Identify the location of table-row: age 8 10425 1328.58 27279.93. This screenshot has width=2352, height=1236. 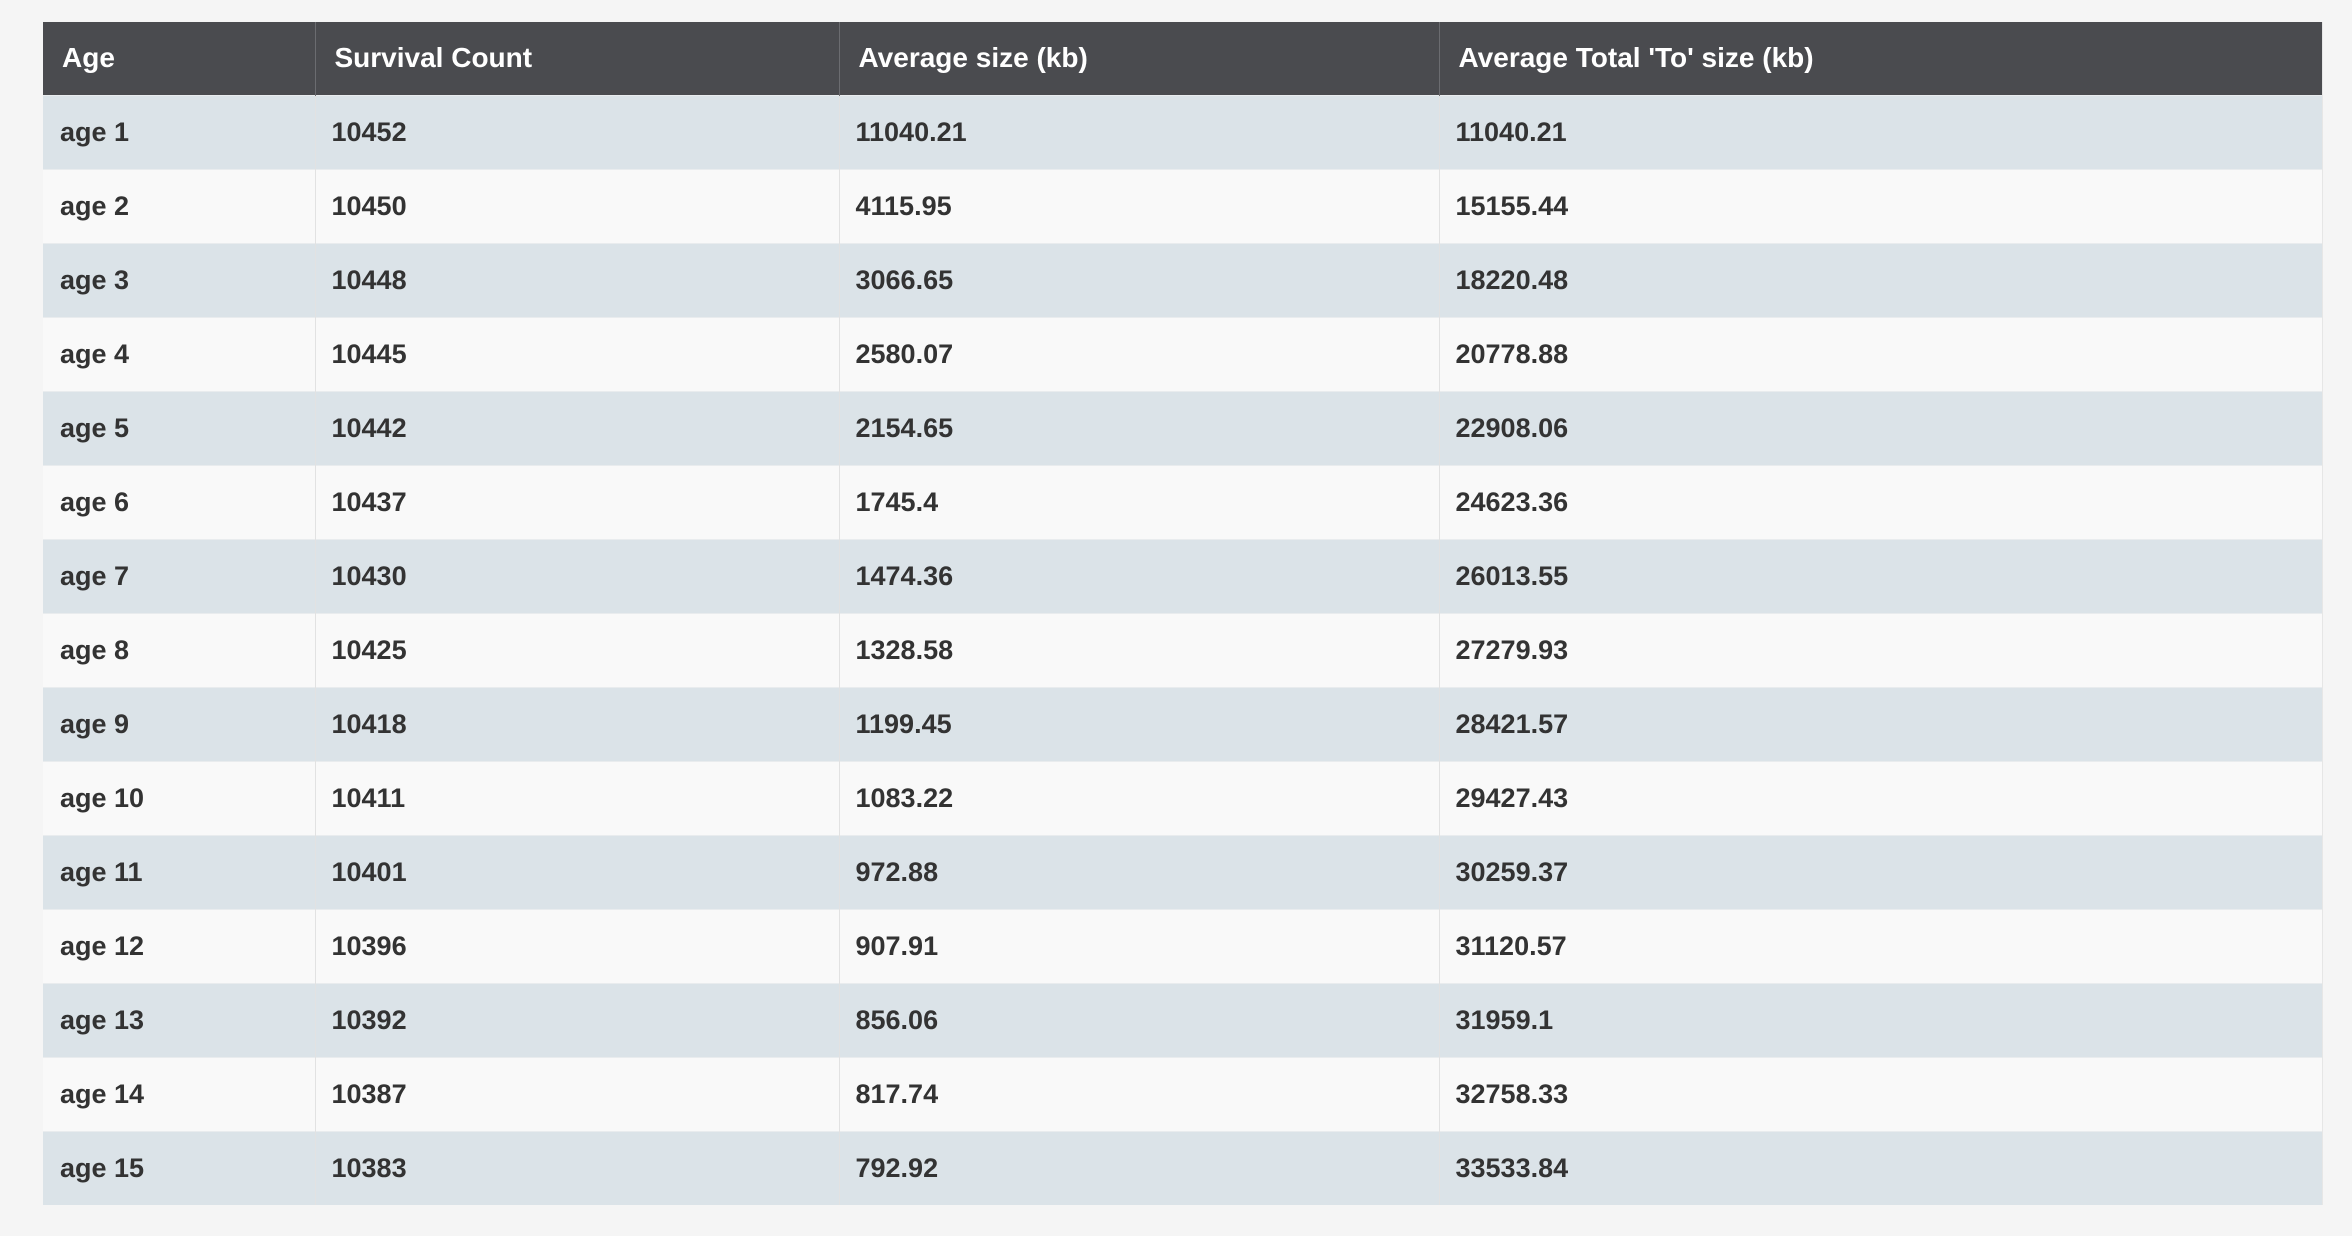
(1182, 649).